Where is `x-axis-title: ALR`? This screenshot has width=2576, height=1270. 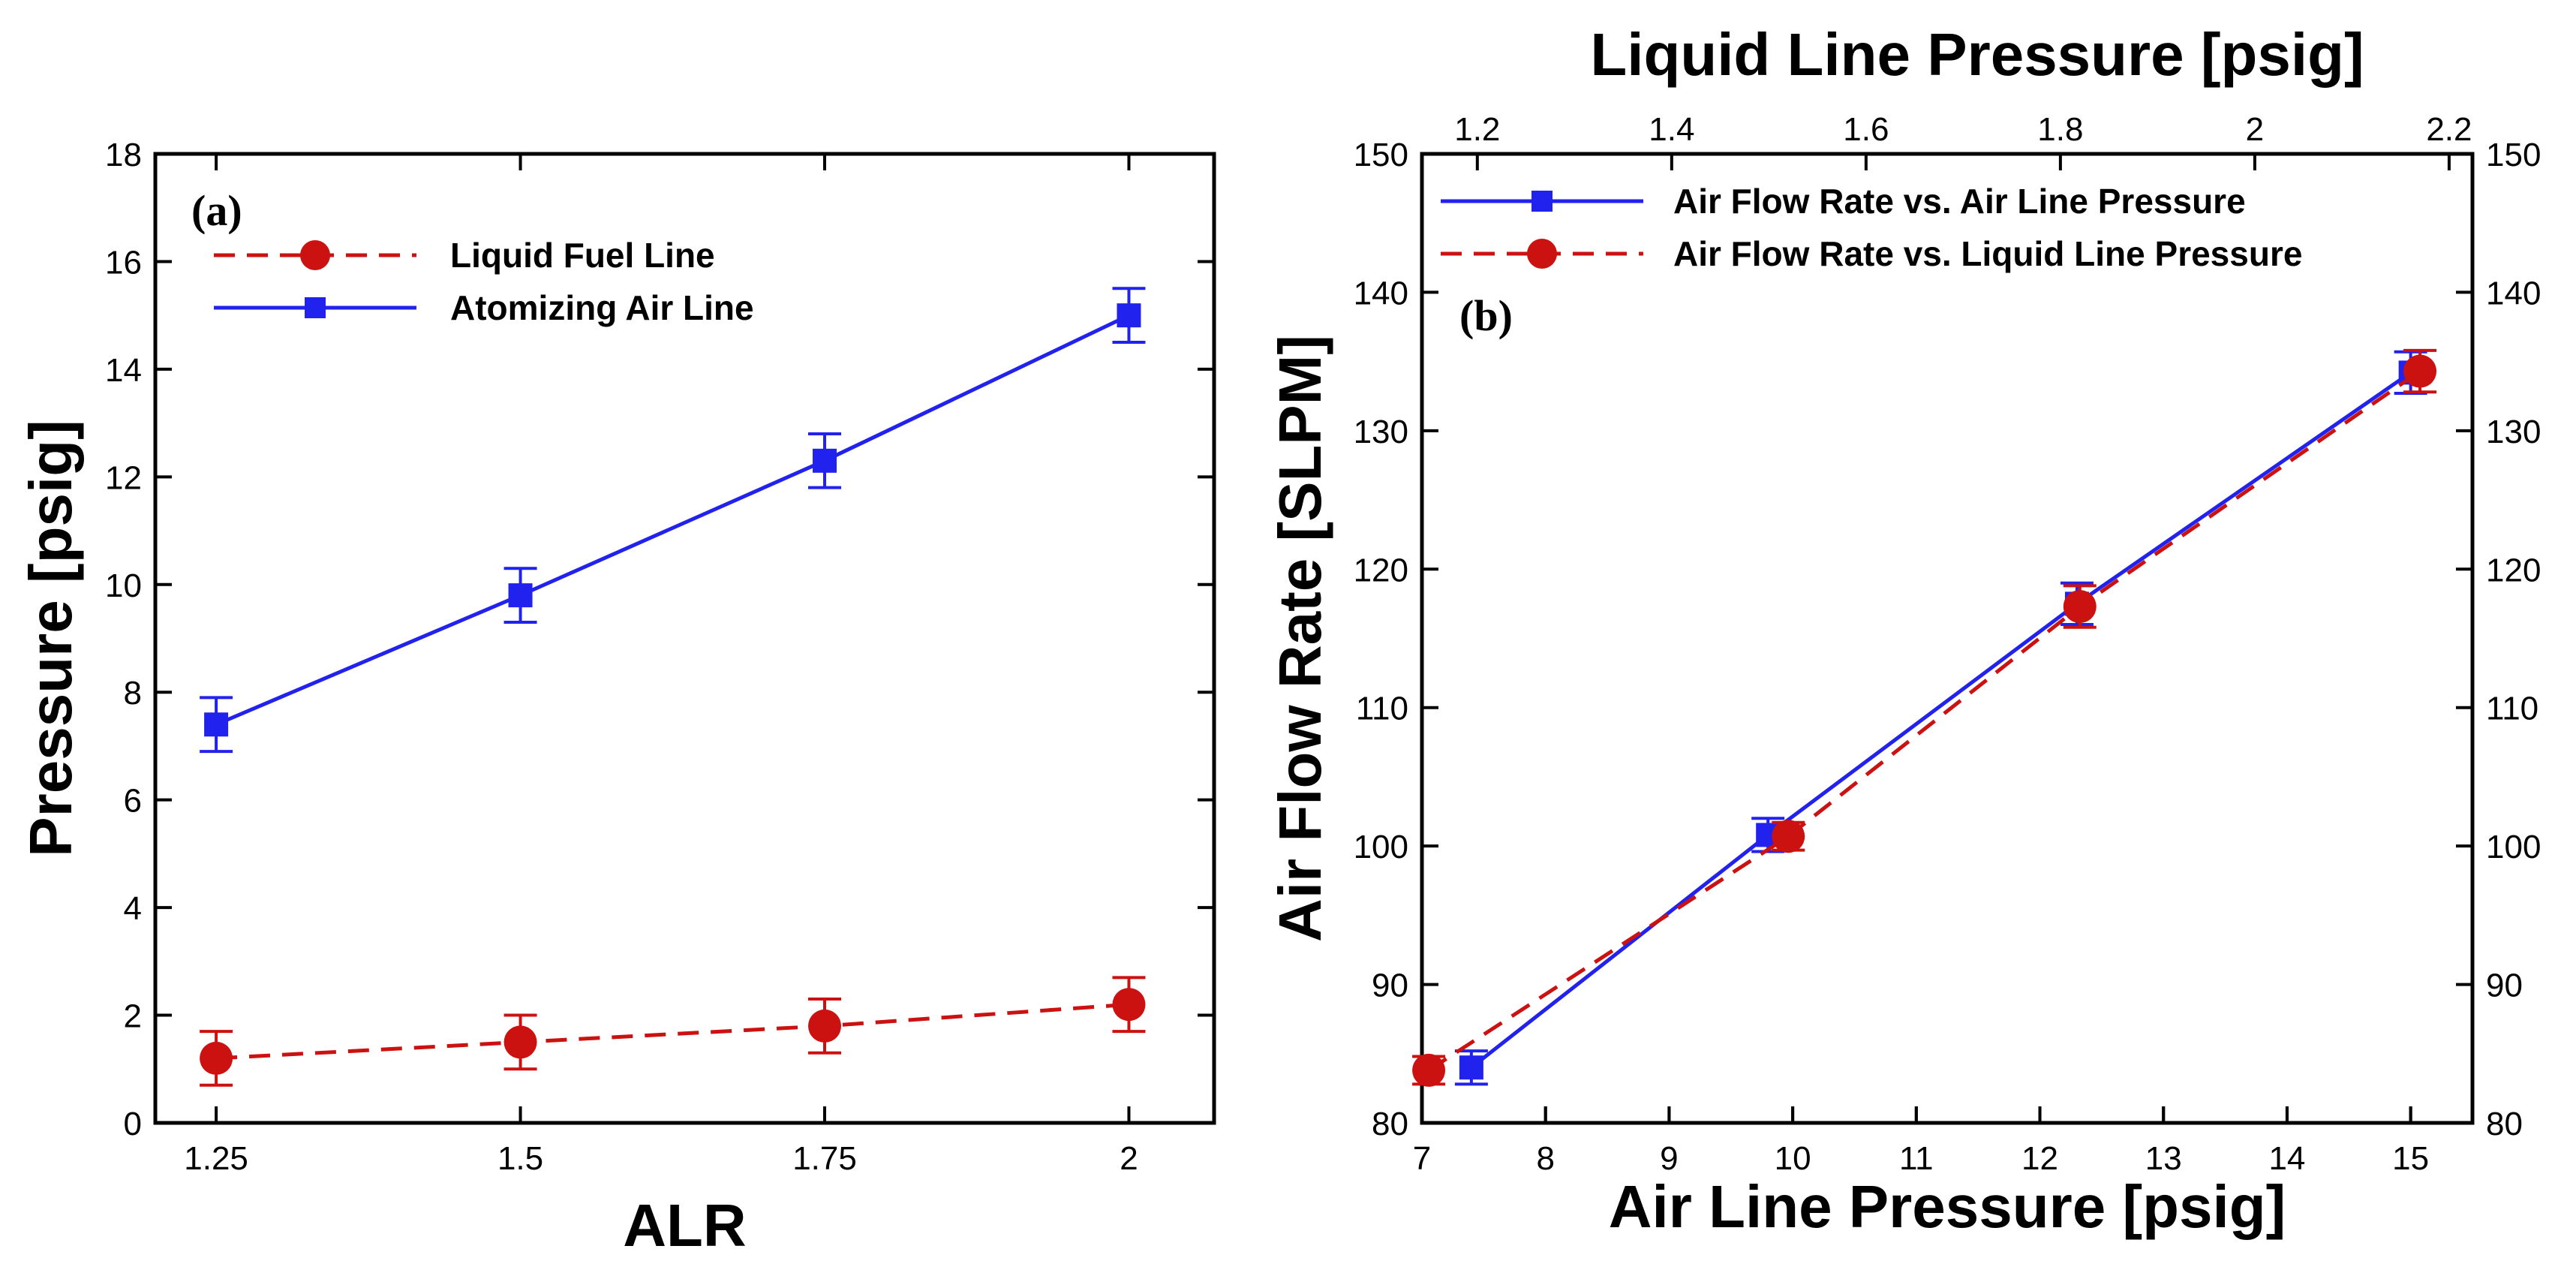 x-axis-title: ALR is located at coordinates (684, 1225).